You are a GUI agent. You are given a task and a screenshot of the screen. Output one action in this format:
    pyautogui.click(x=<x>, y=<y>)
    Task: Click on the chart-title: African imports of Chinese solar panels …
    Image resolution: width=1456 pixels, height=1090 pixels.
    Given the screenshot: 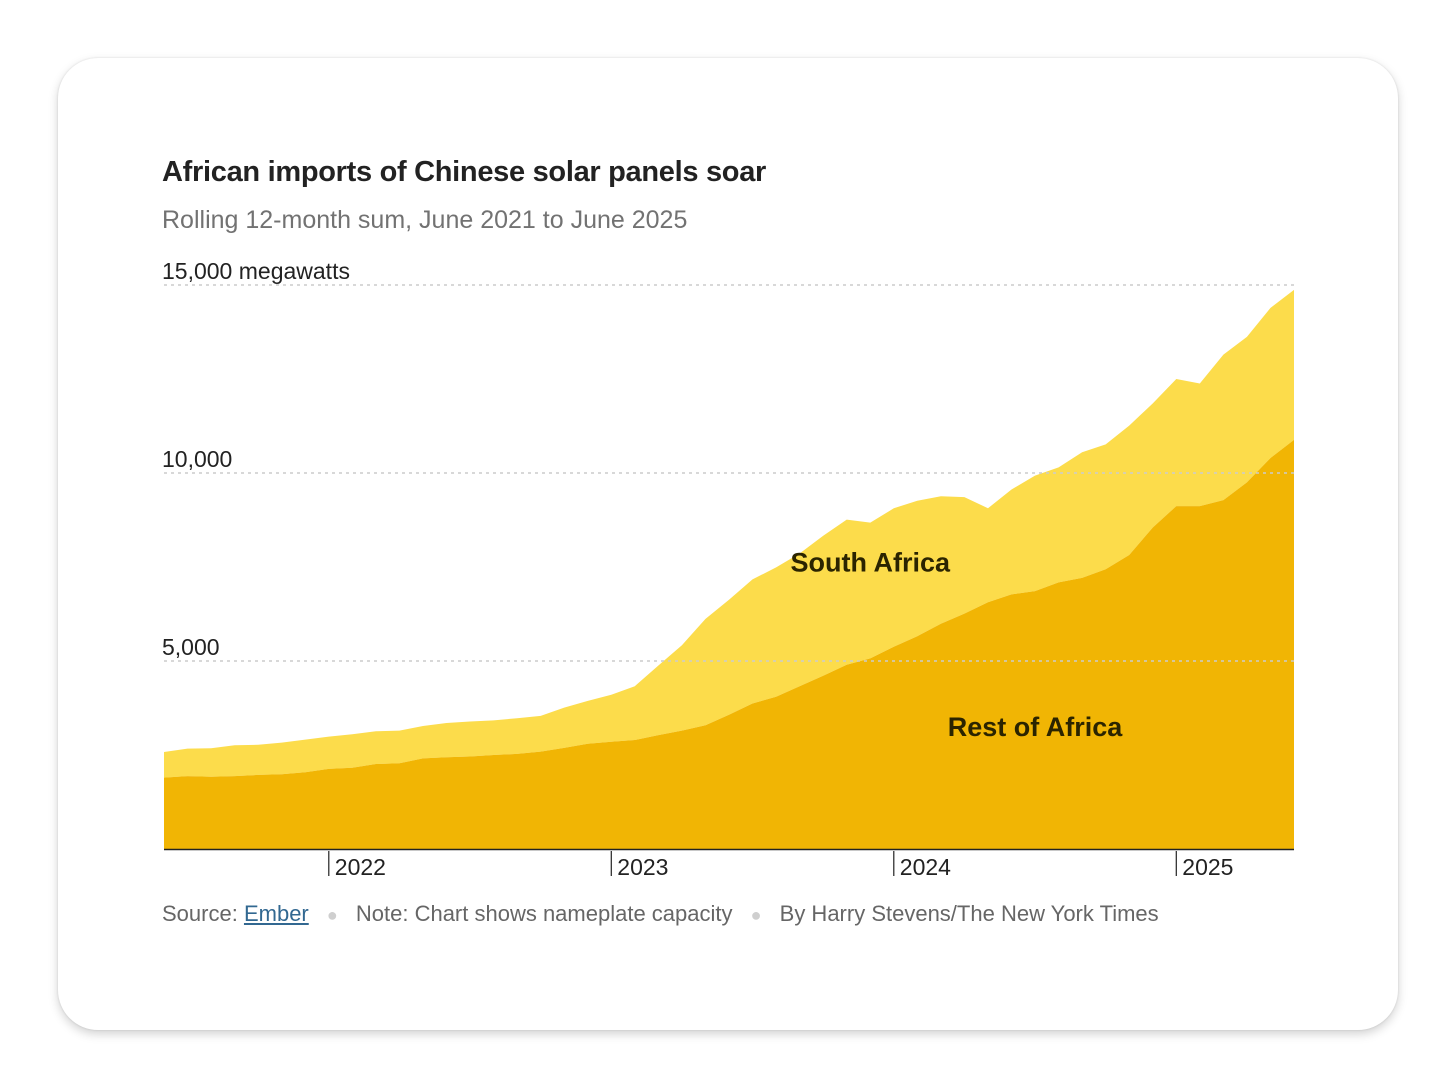 What is the action you would take?
    pyautogui.click(x=464, y=172)
    